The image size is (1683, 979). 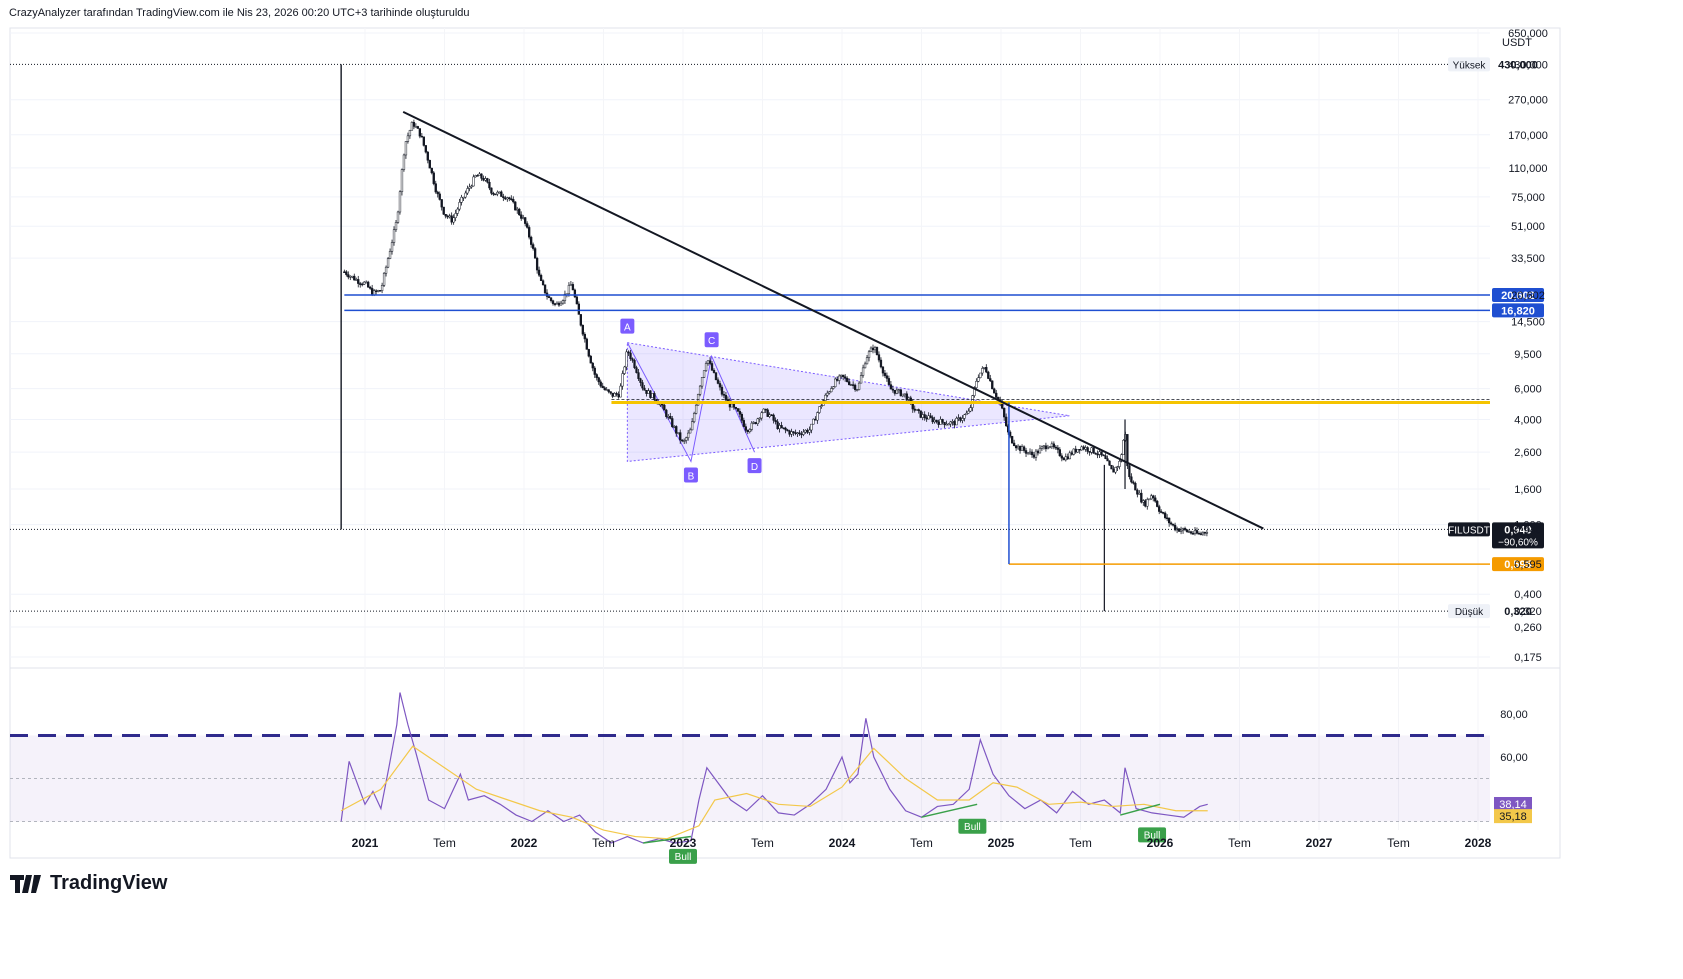 I want to click on price-tag-label: 430,000, so click(x=1518, y=65).